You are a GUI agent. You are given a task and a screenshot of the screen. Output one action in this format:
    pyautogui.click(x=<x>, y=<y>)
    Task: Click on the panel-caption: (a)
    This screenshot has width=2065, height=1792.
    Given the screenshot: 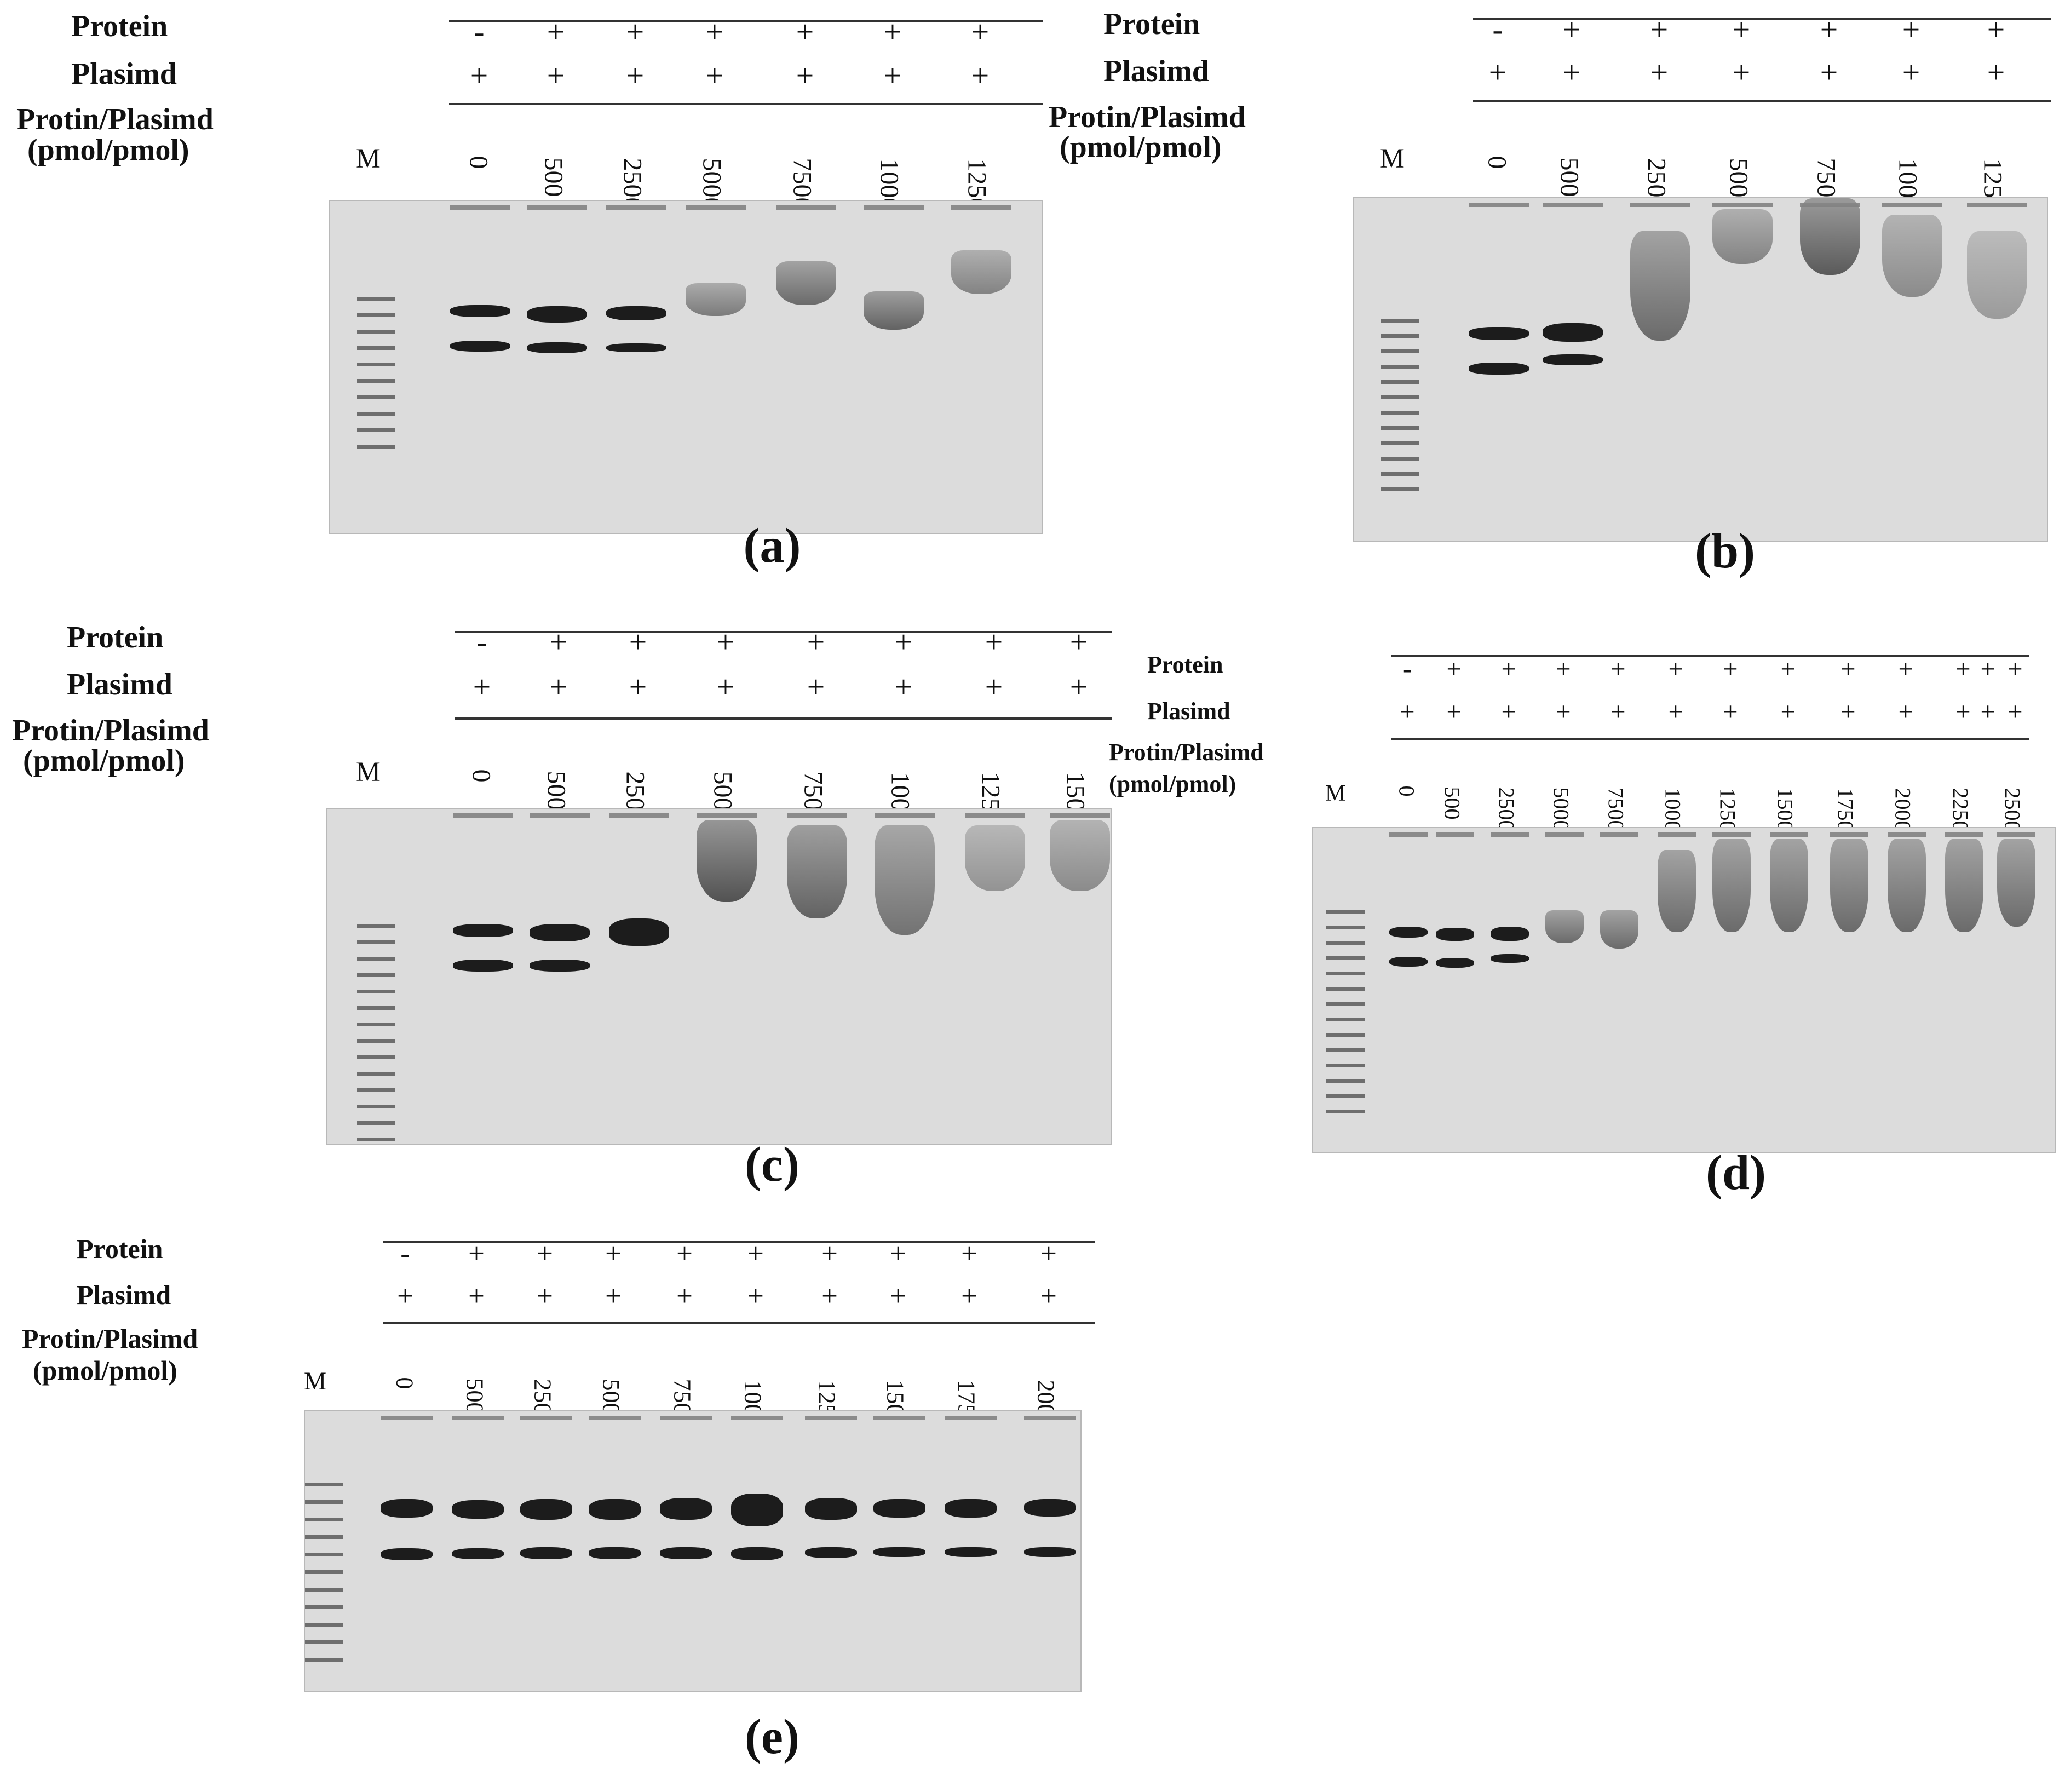 What is the action you would take?
    pyautogui.click(x=772, y=546)
    